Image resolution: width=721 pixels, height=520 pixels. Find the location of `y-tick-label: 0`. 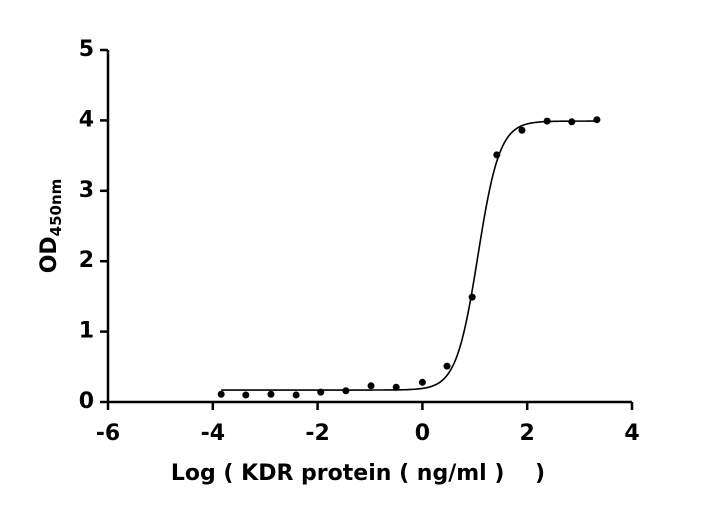

y-tick-label: 0 is located at coordinates (86, 401).